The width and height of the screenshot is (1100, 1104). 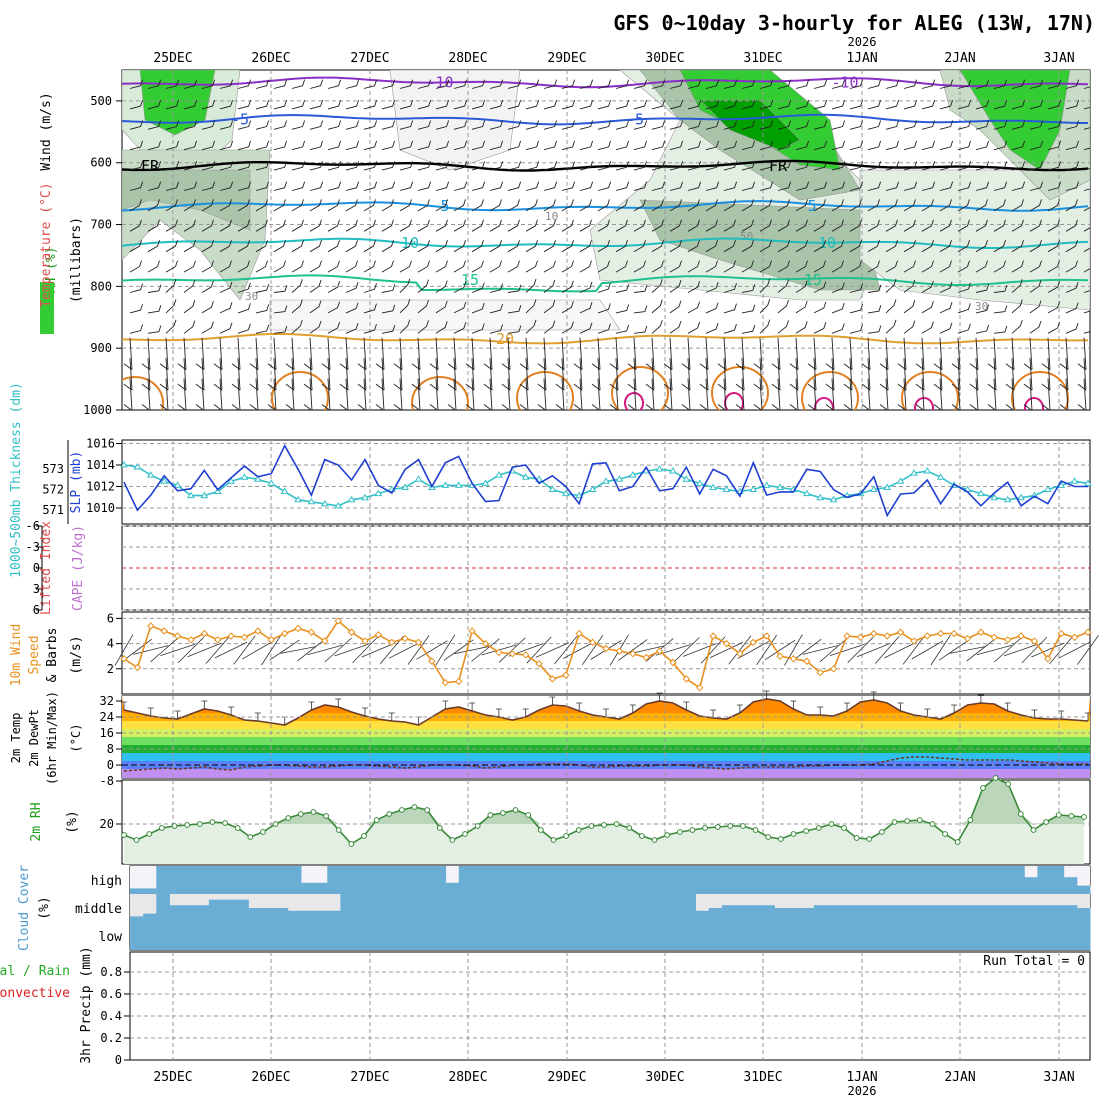 What do you see at coordinates (52, 655) in the screenshot?
I see `ylabel-wind-3: & Barbs` at bounding box center [52, 655].